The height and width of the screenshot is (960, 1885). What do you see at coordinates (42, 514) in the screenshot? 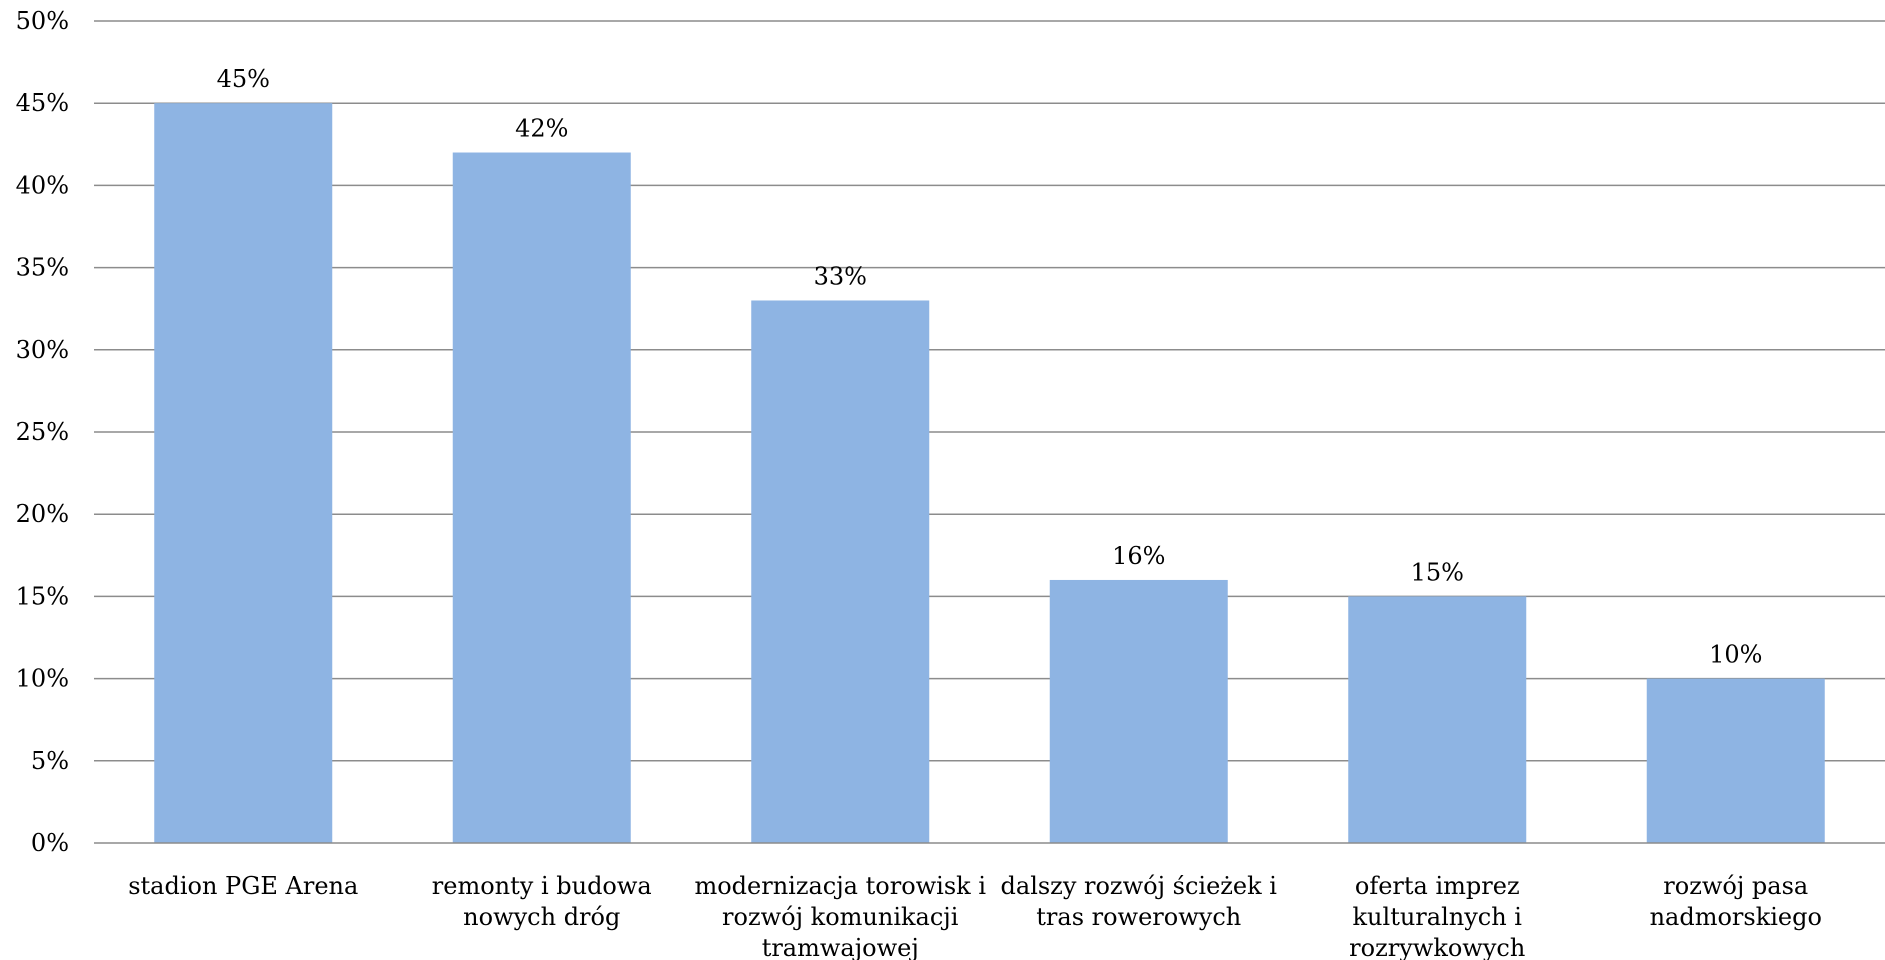
I see `y-tick-label: 20%` at bounding box center [42, 514].